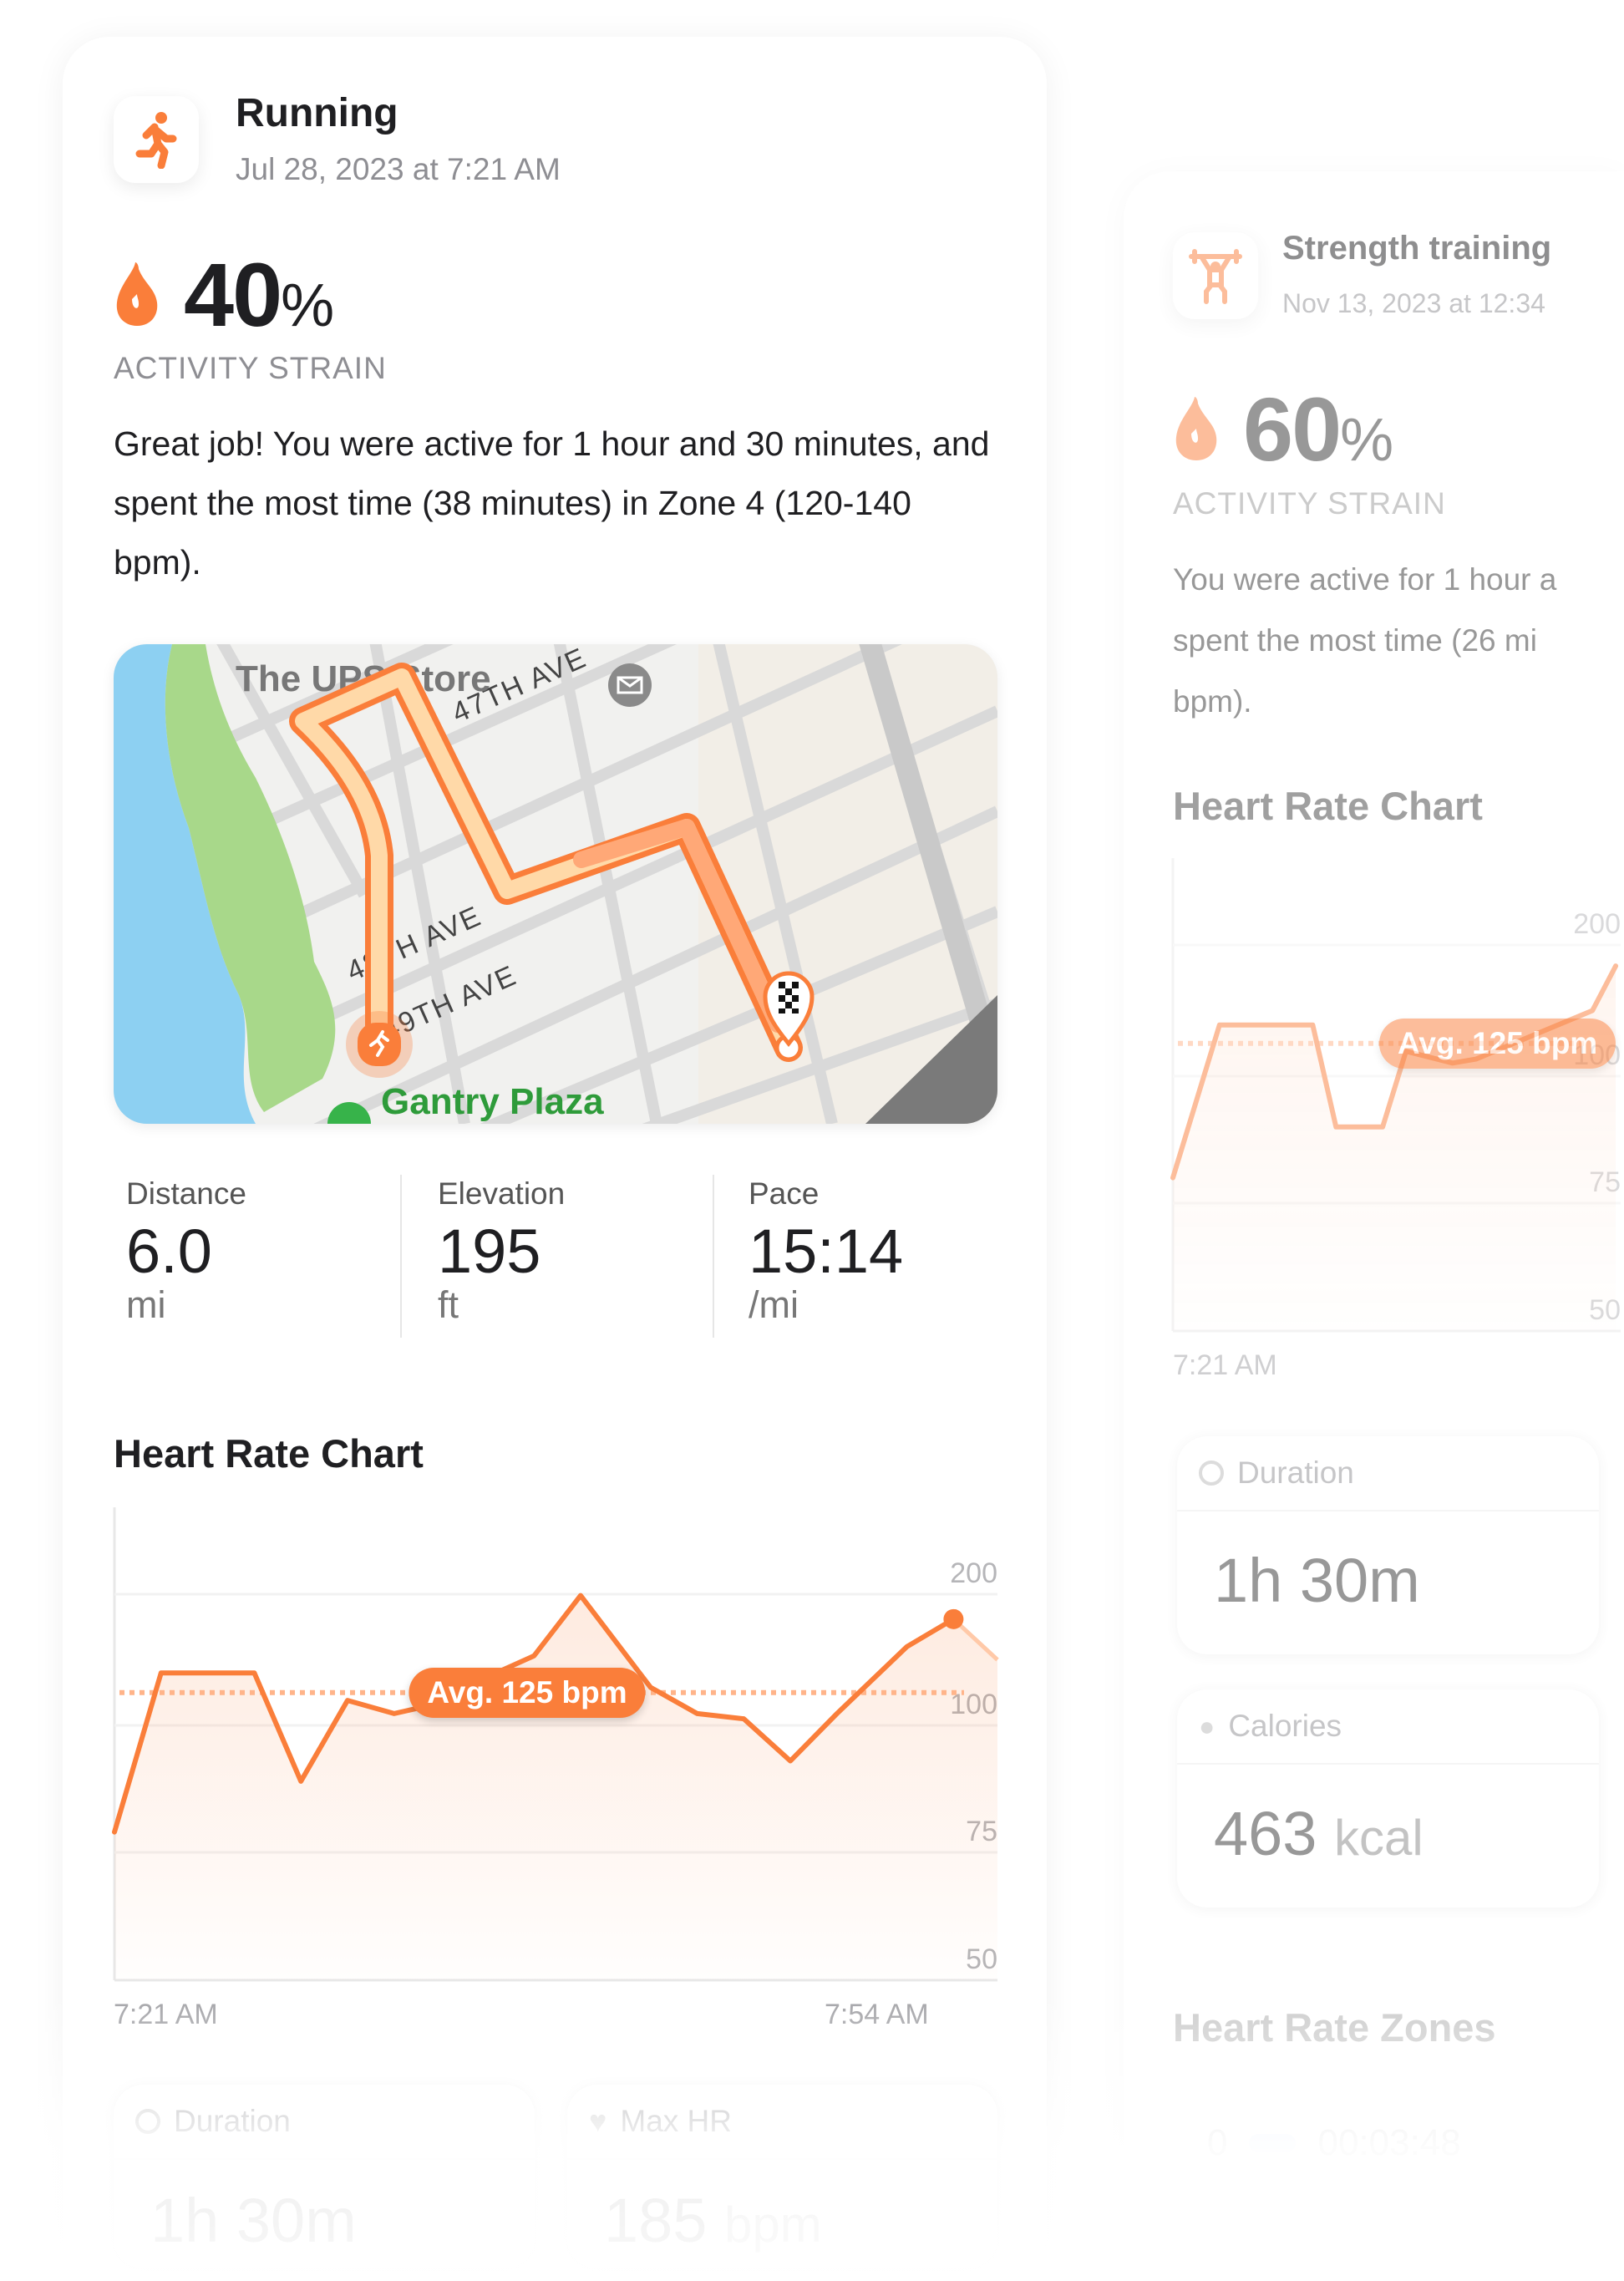  Describe the element at coordinates (1292, 429) in the screenshot. I see `strain-number: 60` at that location.